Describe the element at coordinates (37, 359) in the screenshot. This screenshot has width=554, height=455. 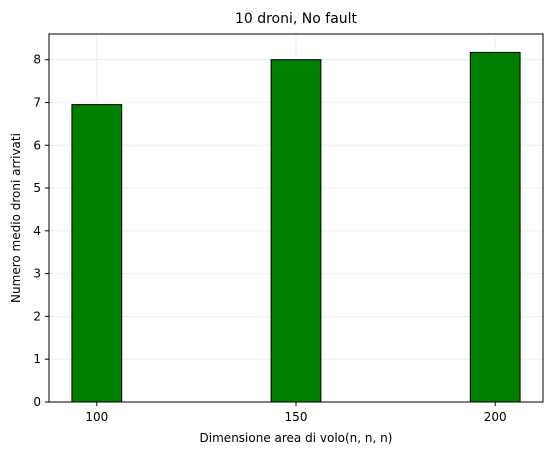
I see `y-tick-label-1: 1` at that location.